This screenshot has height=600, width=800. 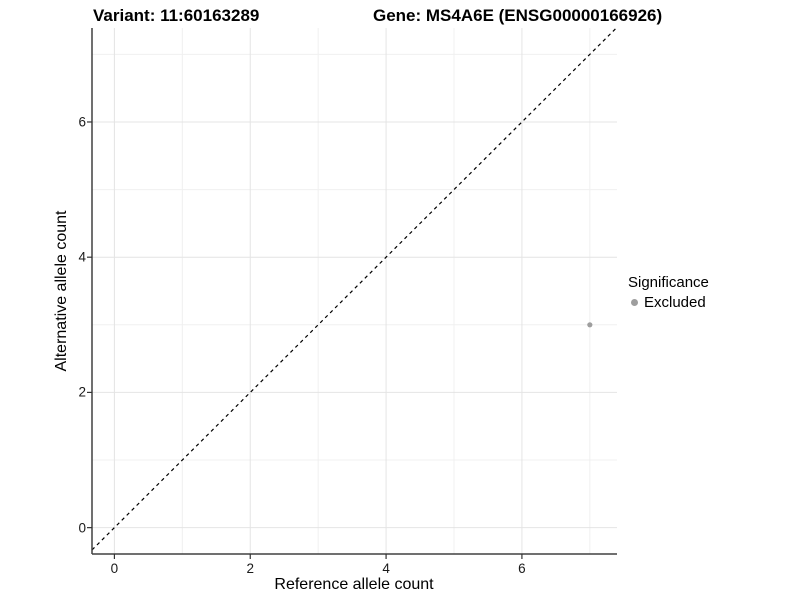 I want to click on x-tick-label: 4, so click(x=386, y=568).